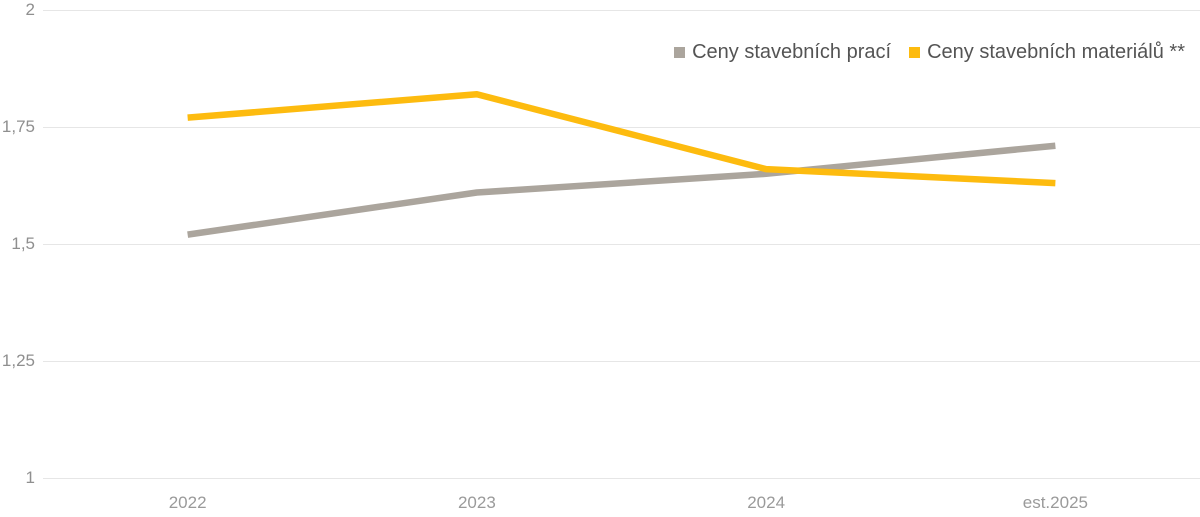  I want to click on y-tick-label: 1, so click(30, 477).